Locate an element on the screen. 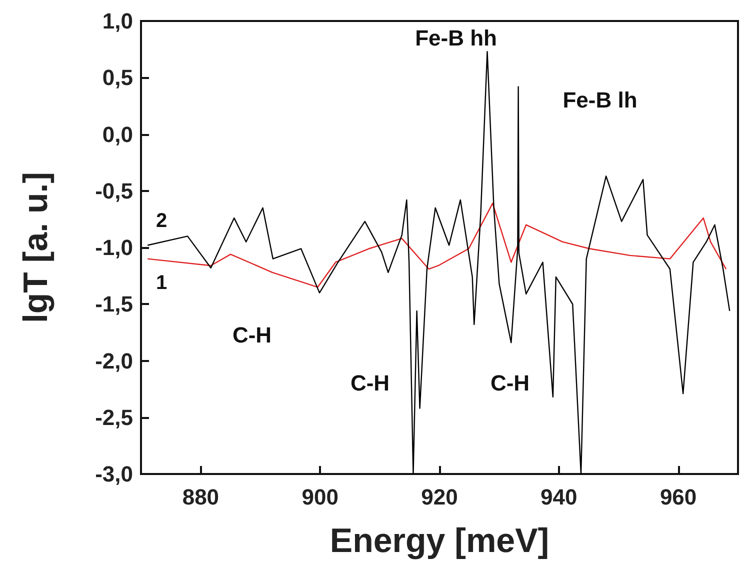  y-tick-label: 1,0 is located at coordinates (117, 21).